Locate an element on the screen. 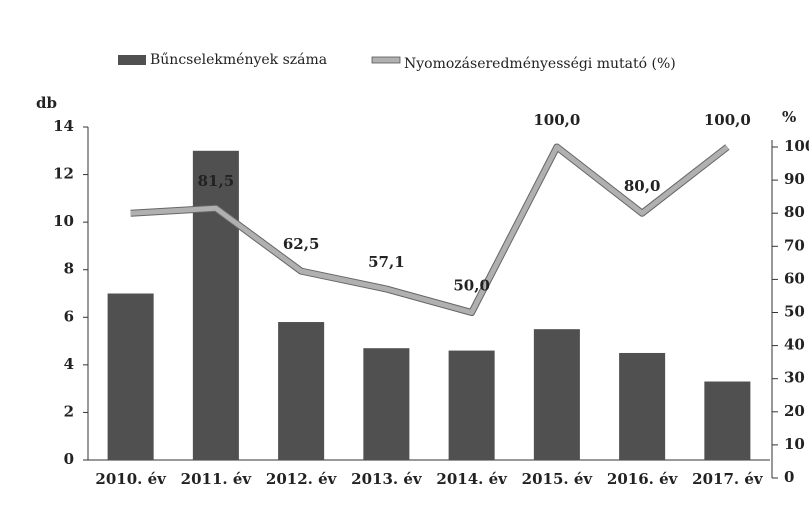  y2-axis-label: % is located at coordinates (789, 117).